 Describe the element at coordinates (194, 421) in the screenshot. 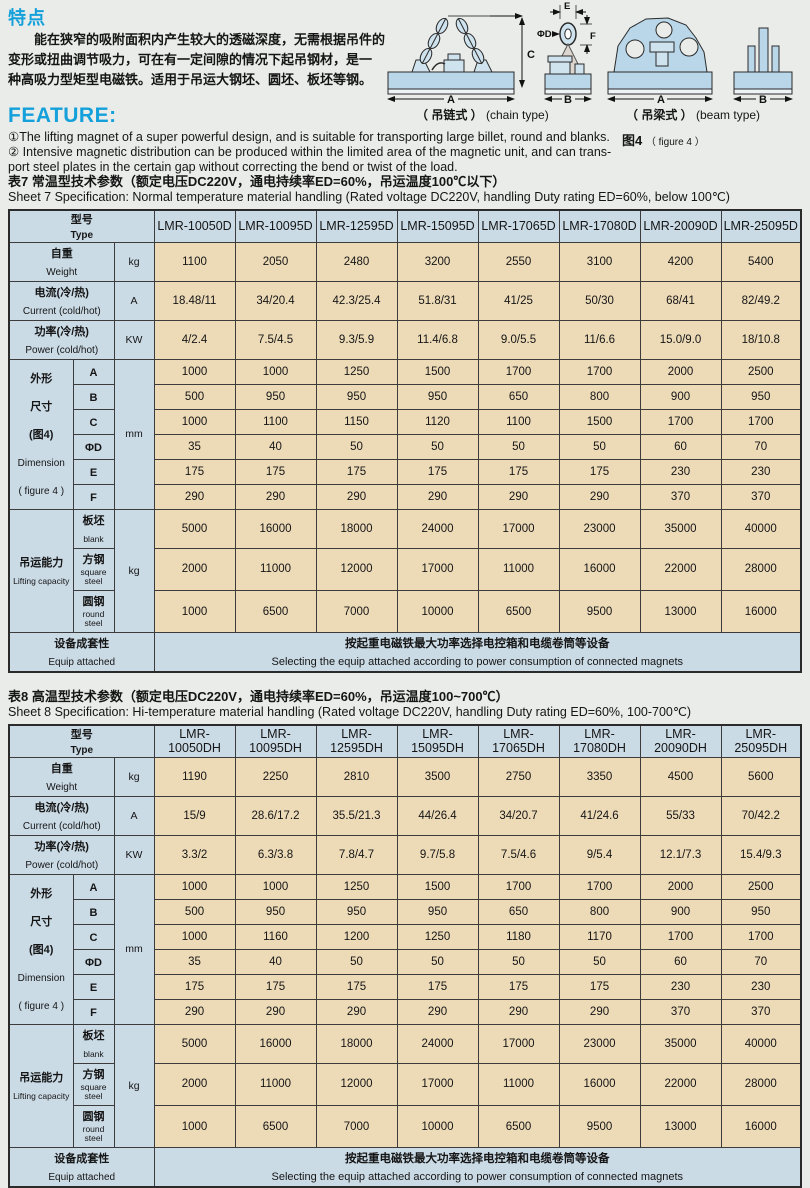

I see `value-cell: 1000` at that location.